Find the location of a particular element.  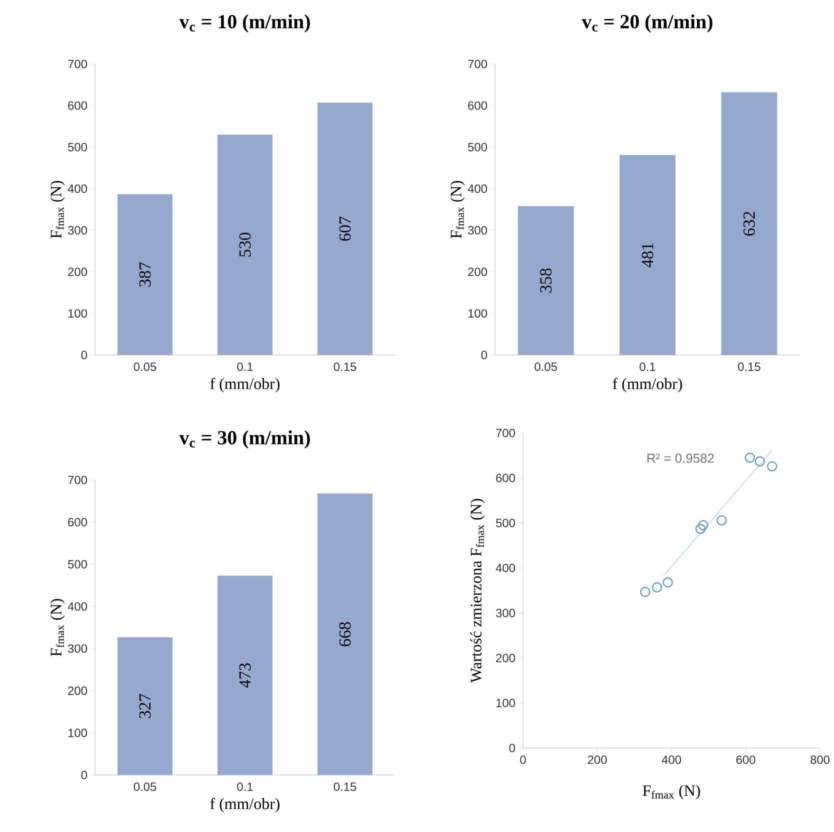

data-label: 481 is located at coordinates (648, 255).